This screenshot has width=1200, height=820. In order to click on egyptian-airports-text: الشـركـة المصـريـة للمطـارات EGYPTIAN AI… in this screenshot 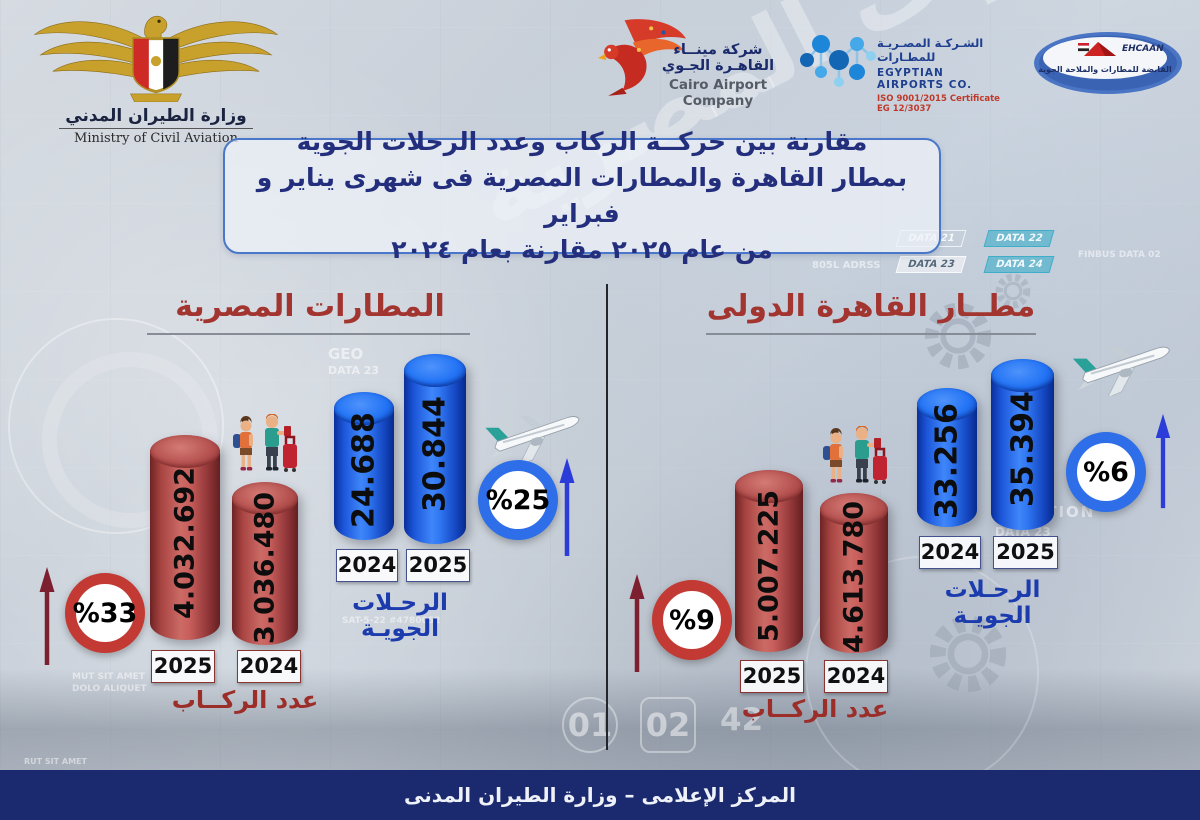, I will do `click(943, 75)`.